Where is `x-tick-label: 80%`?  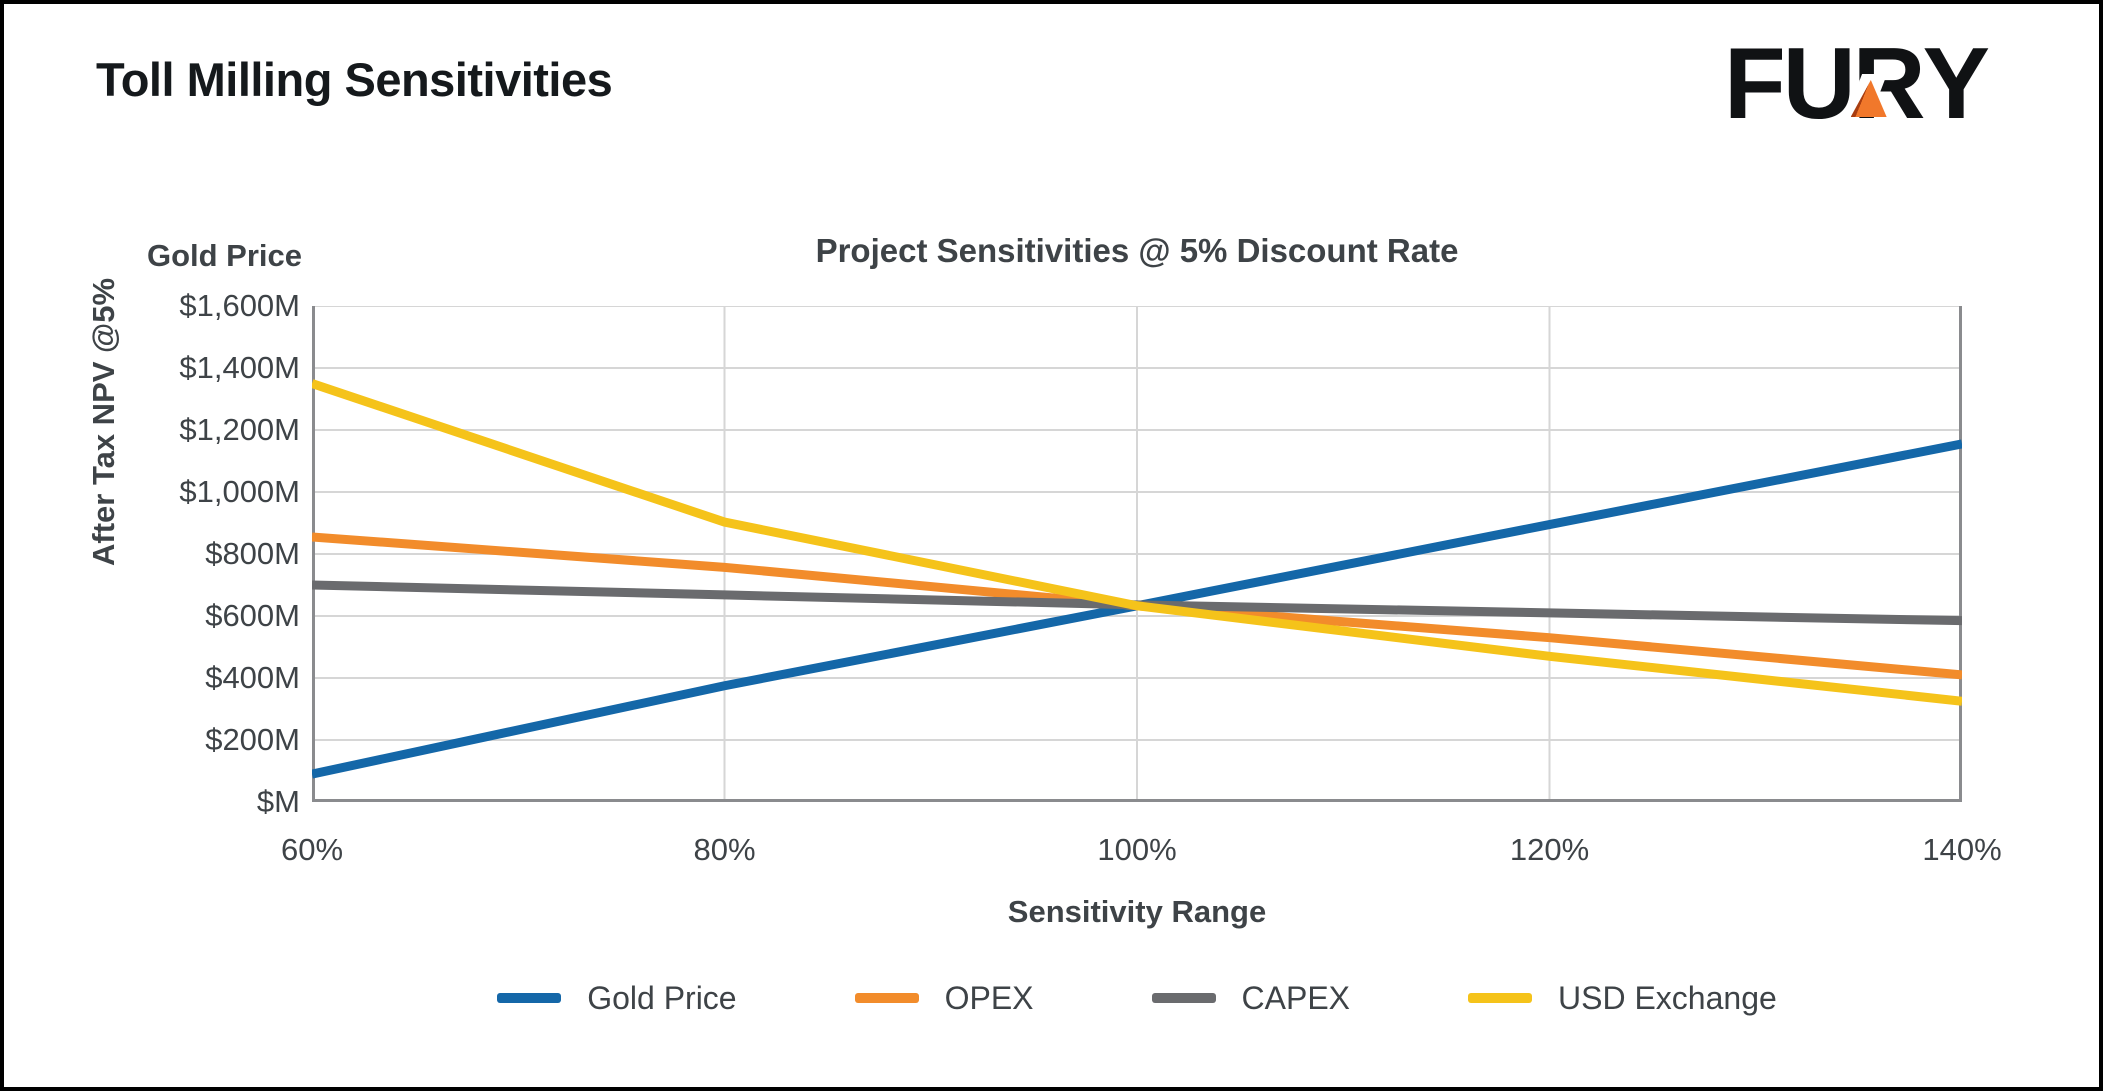
x-tick-label: 80% is located at coordinates (724, 849).